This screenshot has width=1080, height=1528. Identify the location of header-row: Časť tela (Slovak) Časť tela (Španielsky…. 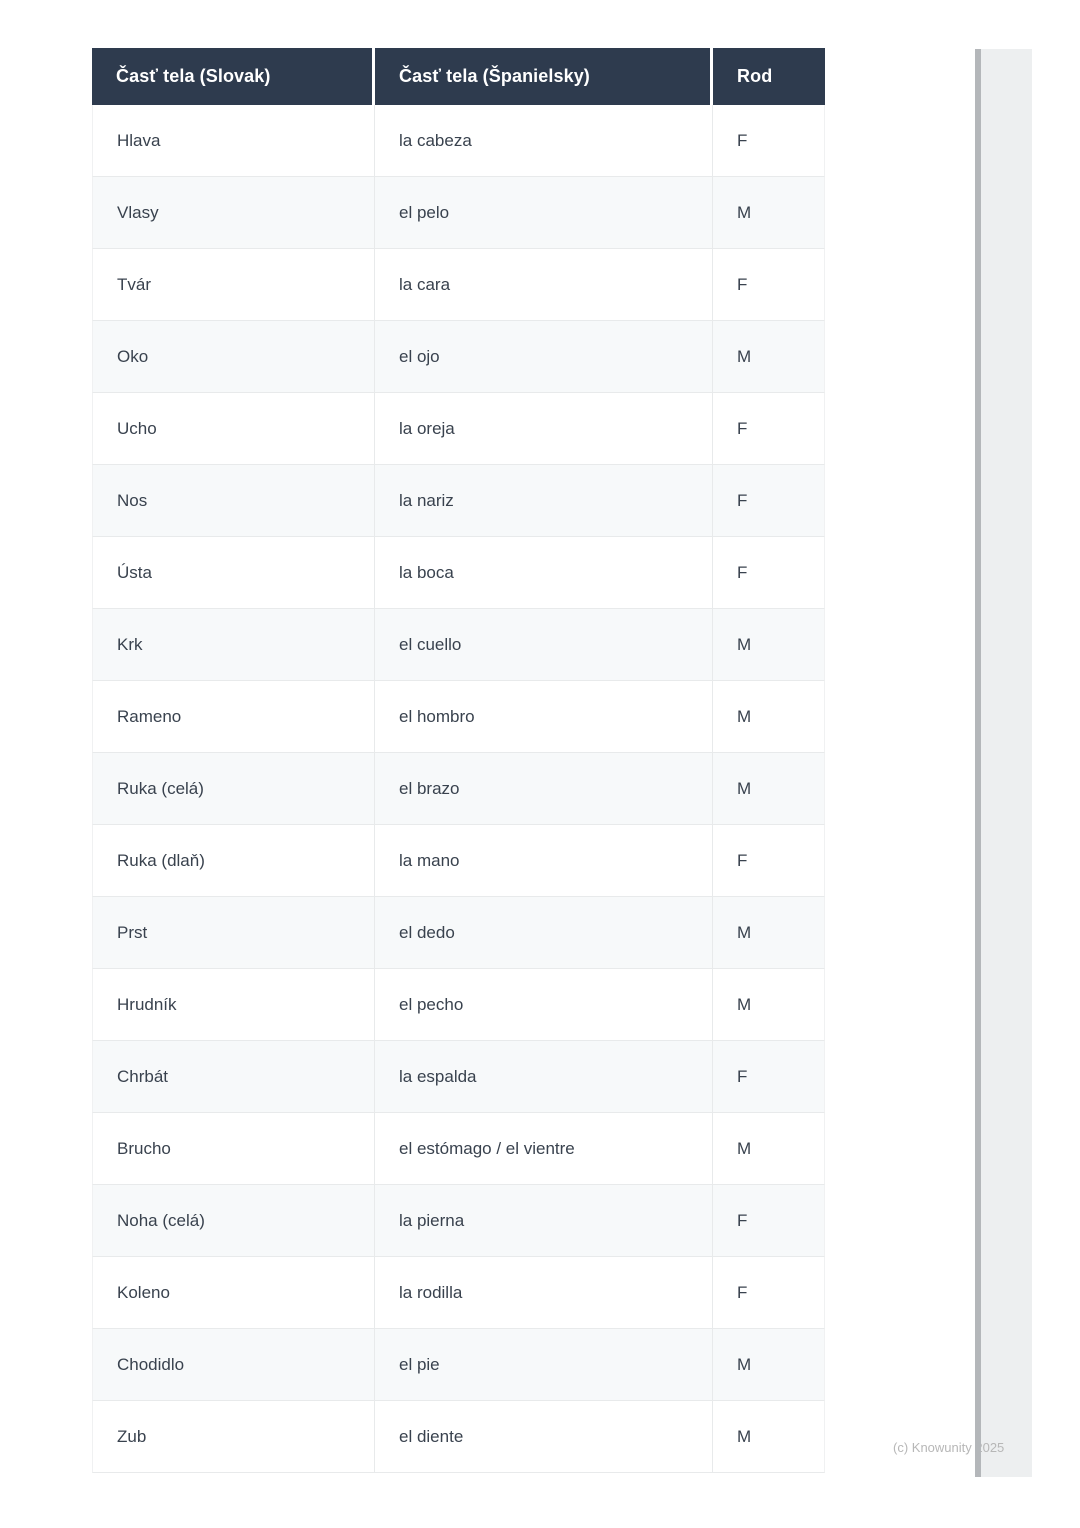
(458, 76).